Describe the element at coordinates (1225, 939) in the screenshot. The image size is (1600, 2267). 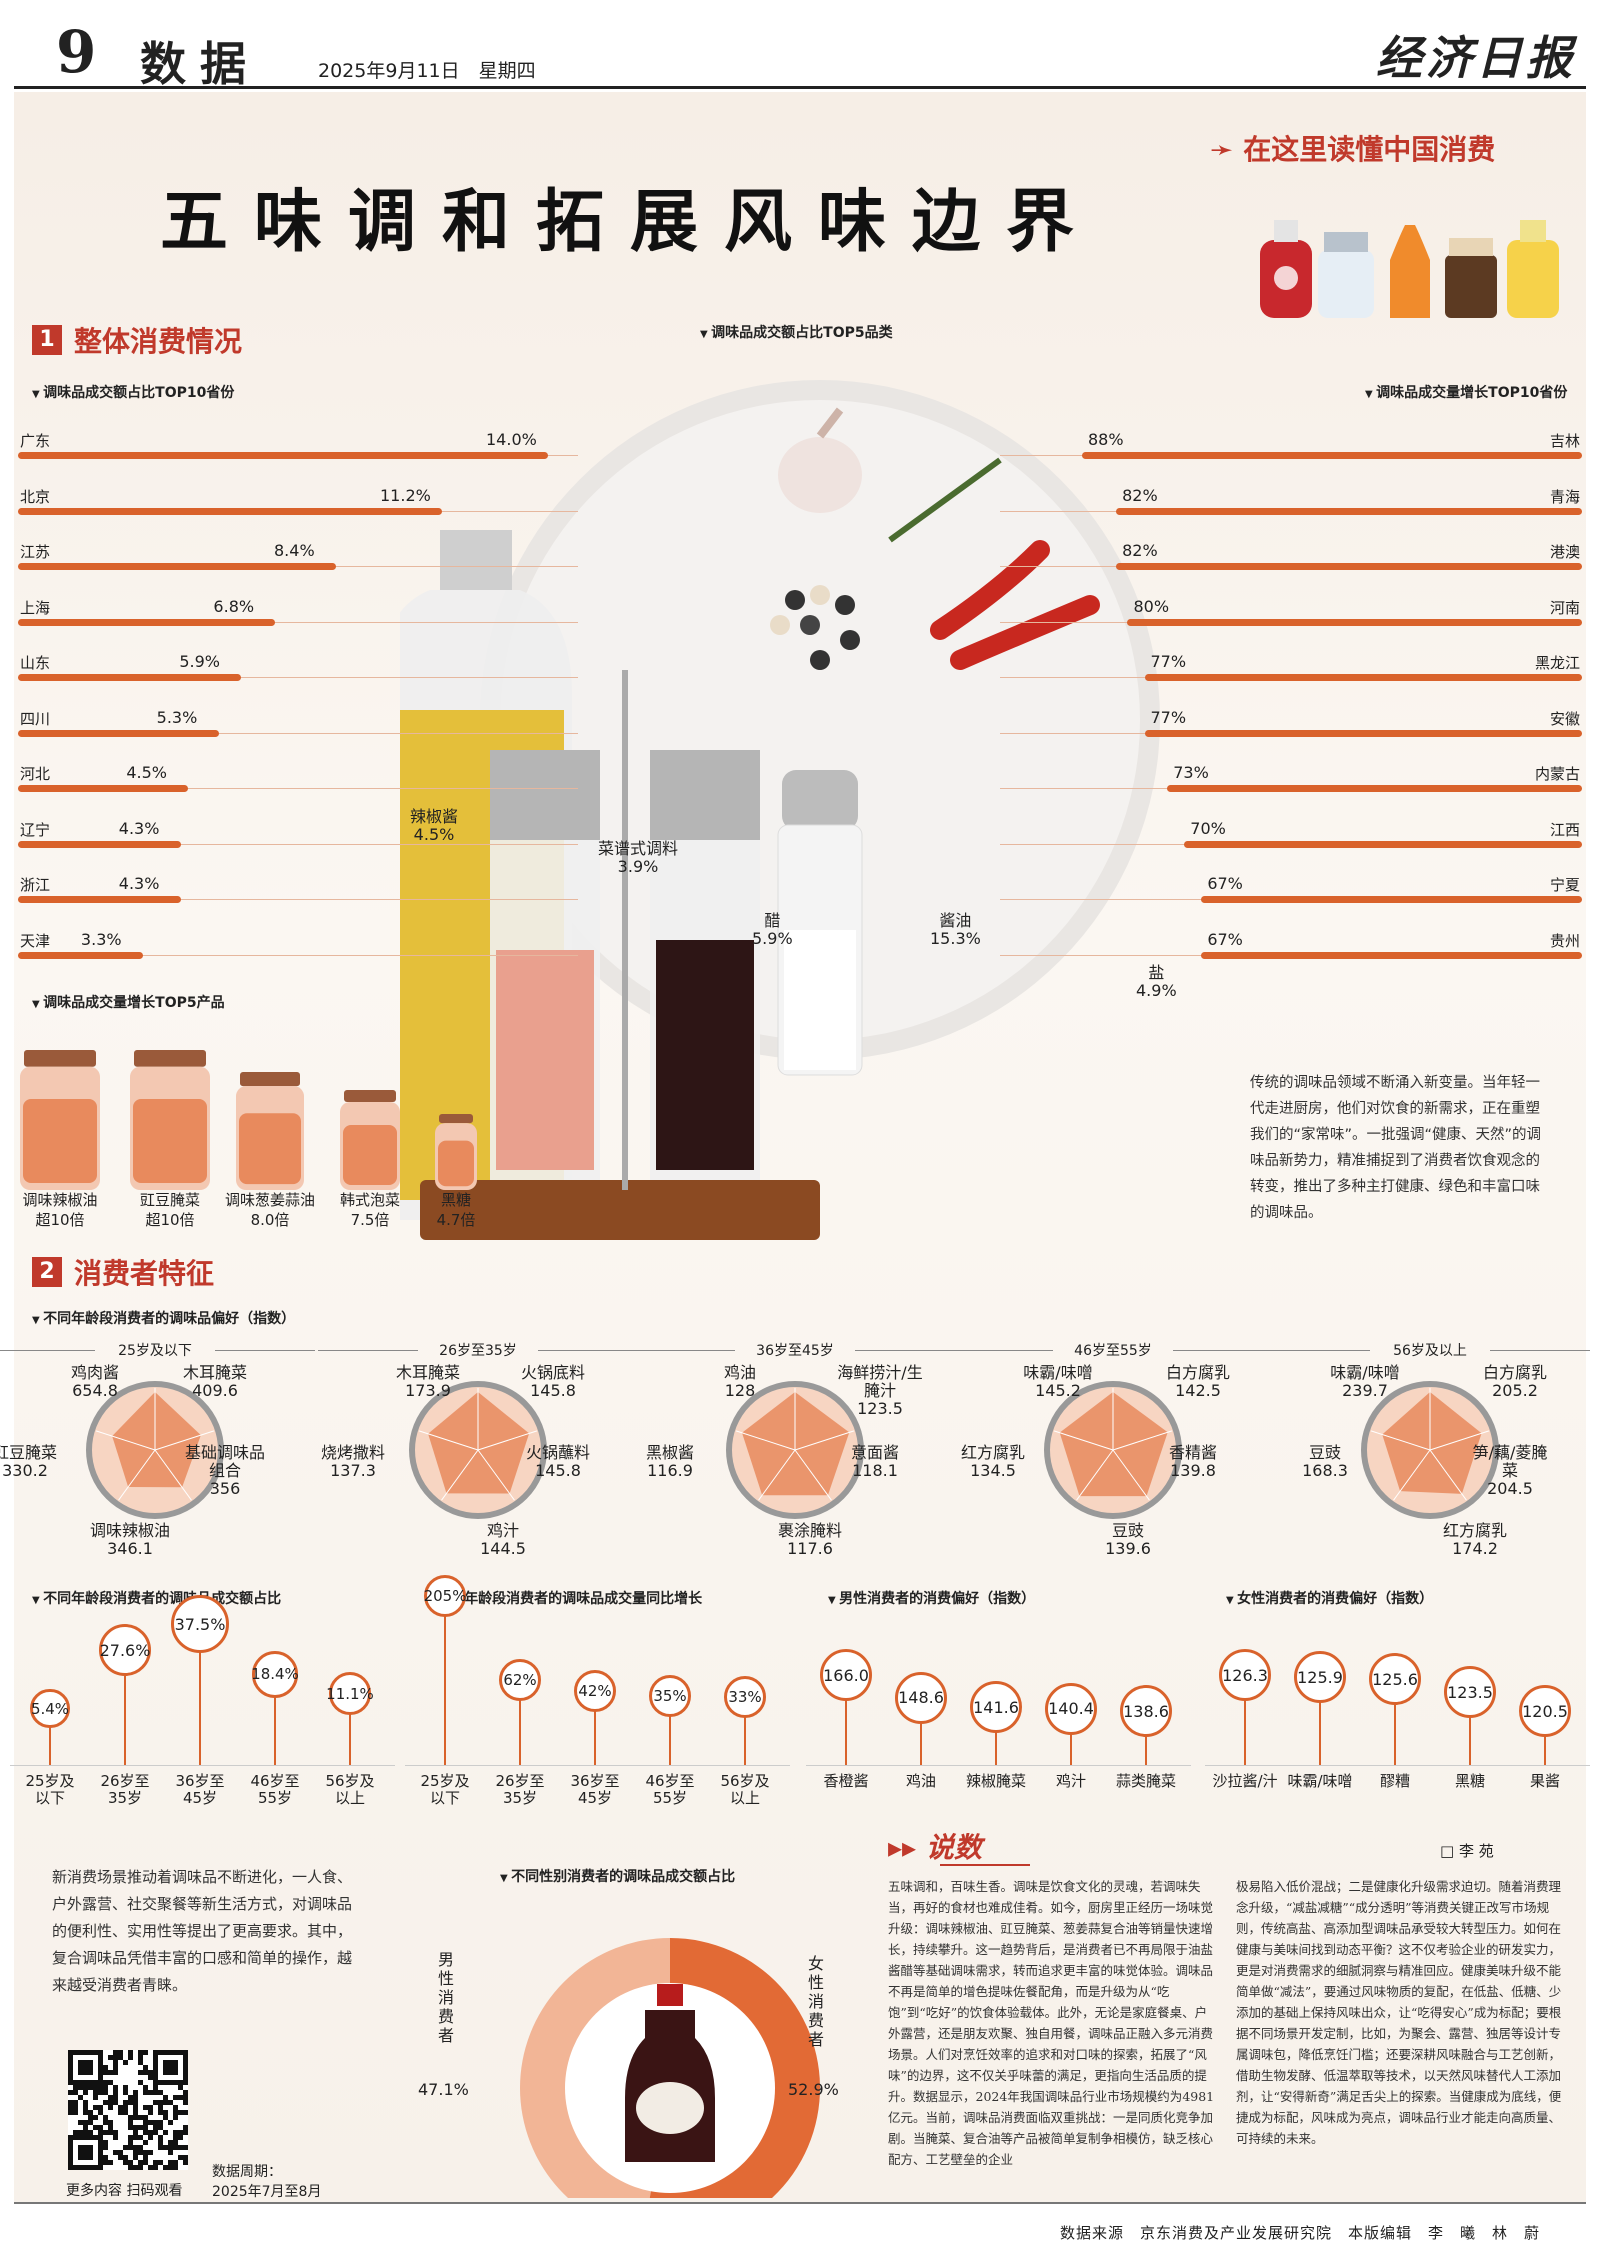
I see `growth-value: 67%` at that location.